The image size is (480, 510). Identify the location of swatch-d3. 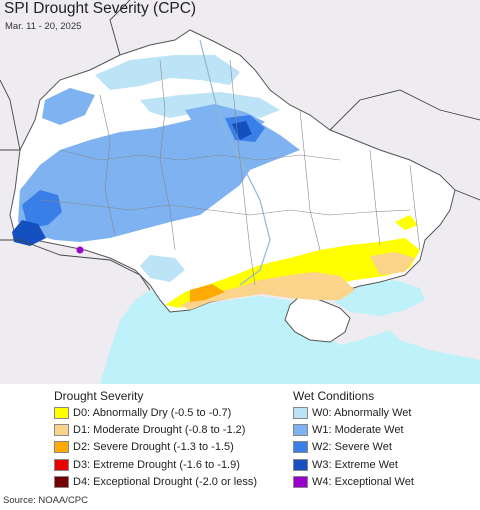
(61, 464).